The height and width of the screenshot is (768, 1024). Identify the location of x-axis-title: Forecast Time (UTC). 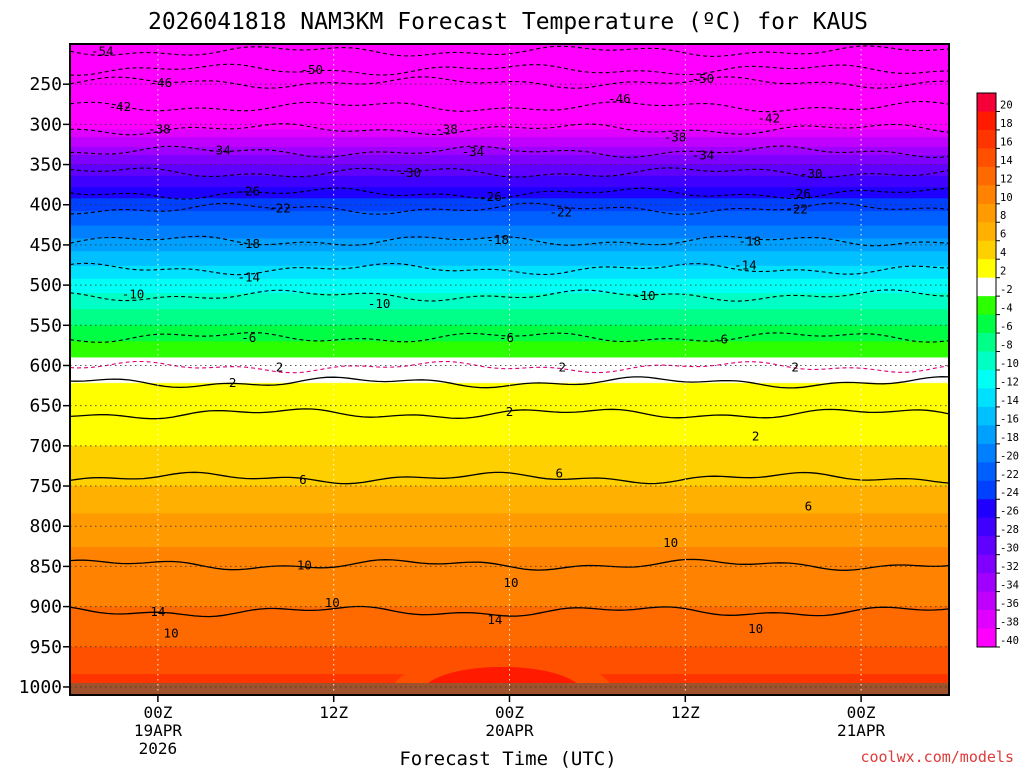
(507, 758).